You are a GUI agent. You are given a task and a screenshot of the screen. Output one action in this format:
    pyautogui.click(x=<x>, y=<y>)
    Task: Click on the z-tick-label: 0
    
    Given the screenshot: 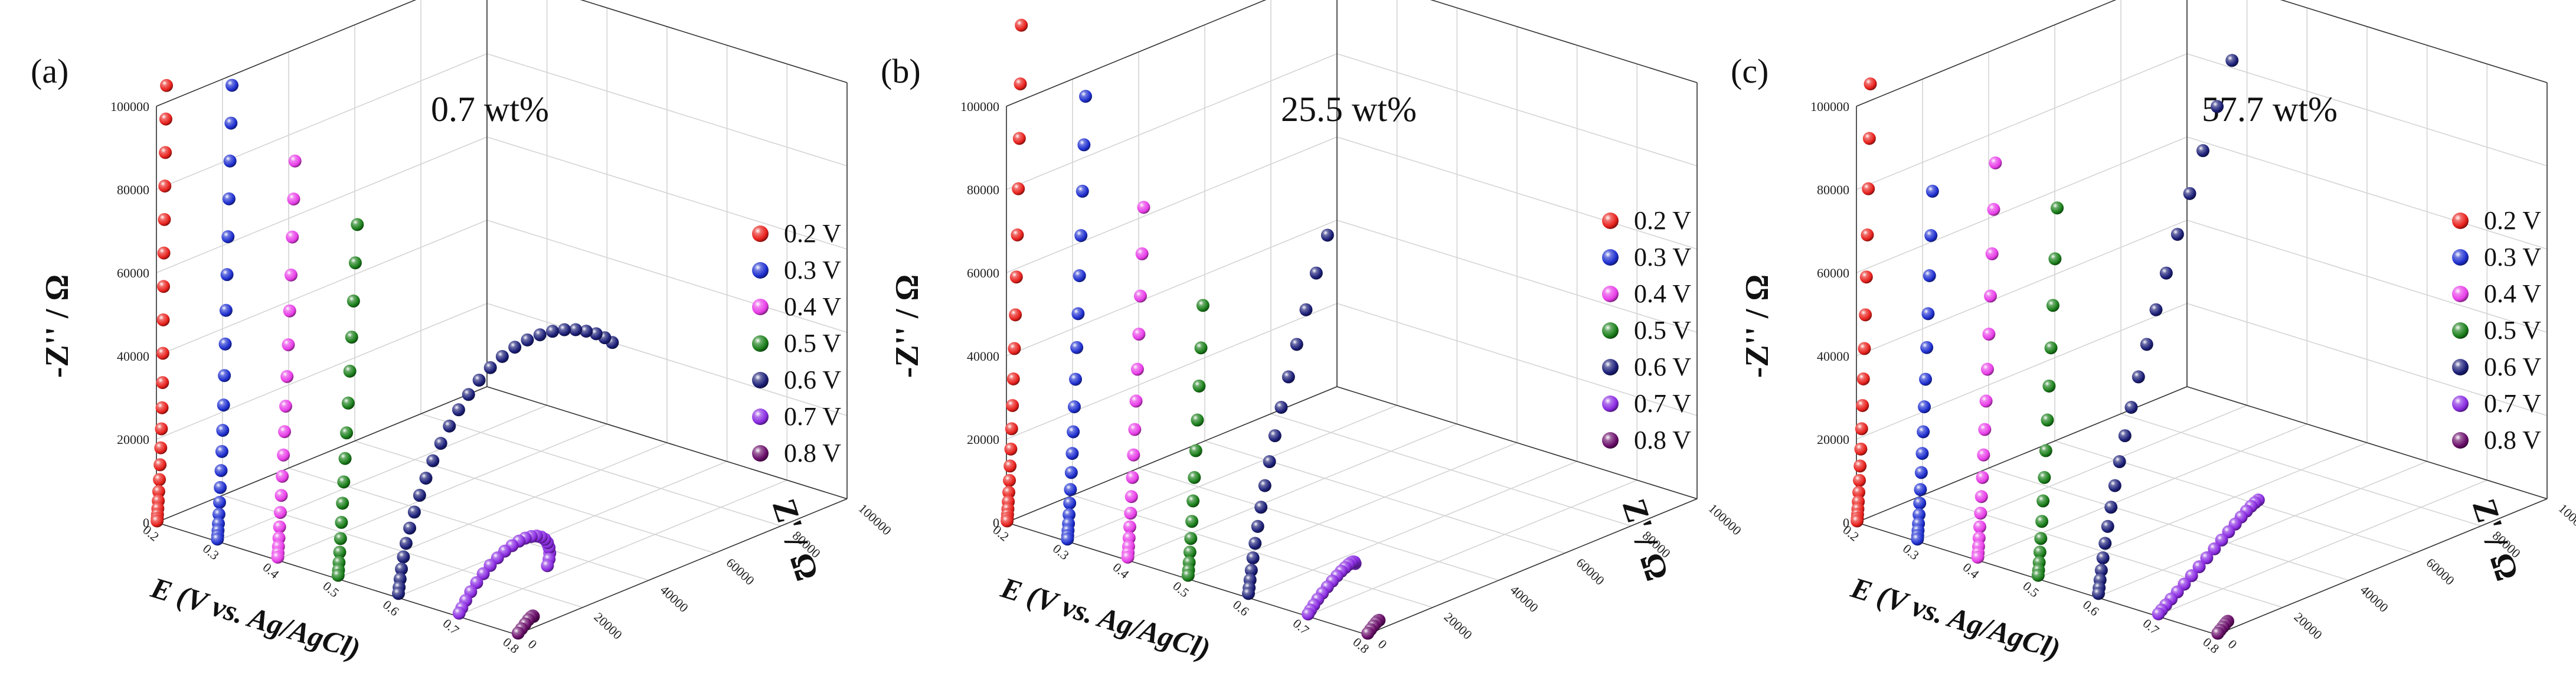 What is the action you would take?
    pyautogui.click(x=146, y=522)
    